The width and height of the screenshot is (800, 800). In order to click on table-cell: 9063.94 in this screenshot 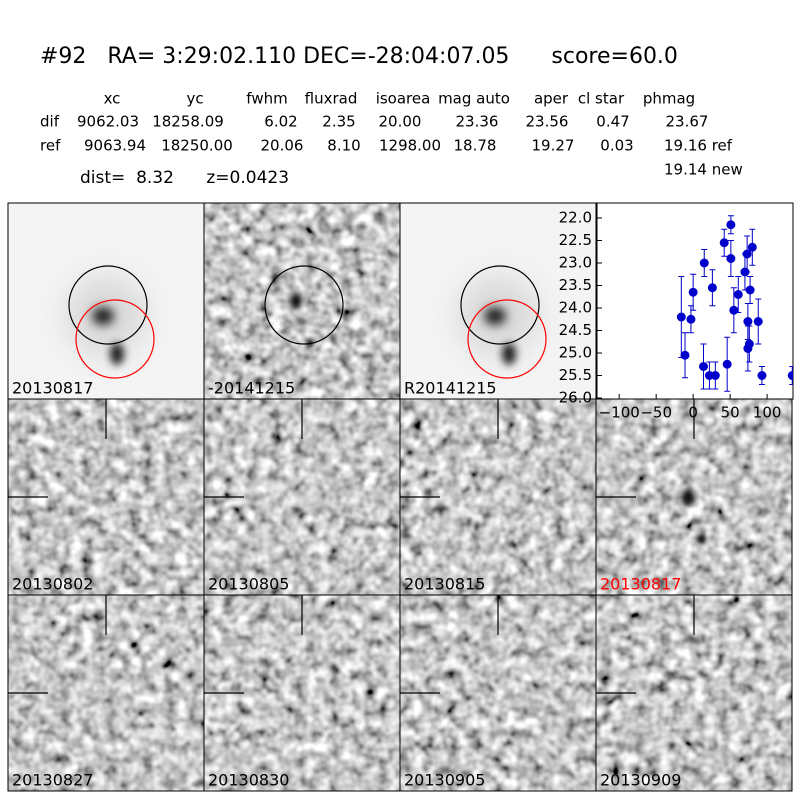, I will do `click(115, 146)`.